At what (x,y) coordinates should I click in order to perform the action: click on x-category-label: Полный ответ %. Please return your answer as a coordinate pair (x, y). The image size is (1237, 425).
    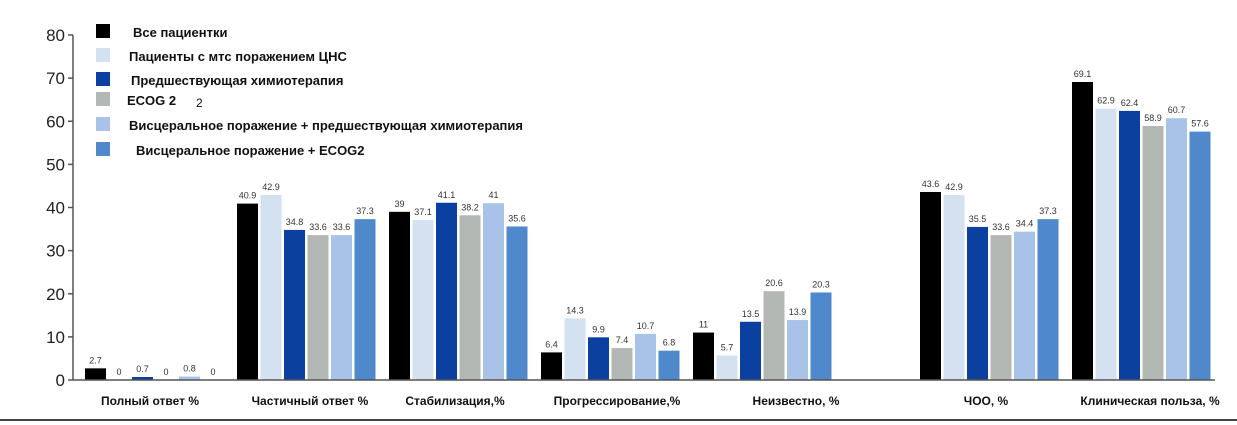
    Looking at the image, I should click on (150, 401).